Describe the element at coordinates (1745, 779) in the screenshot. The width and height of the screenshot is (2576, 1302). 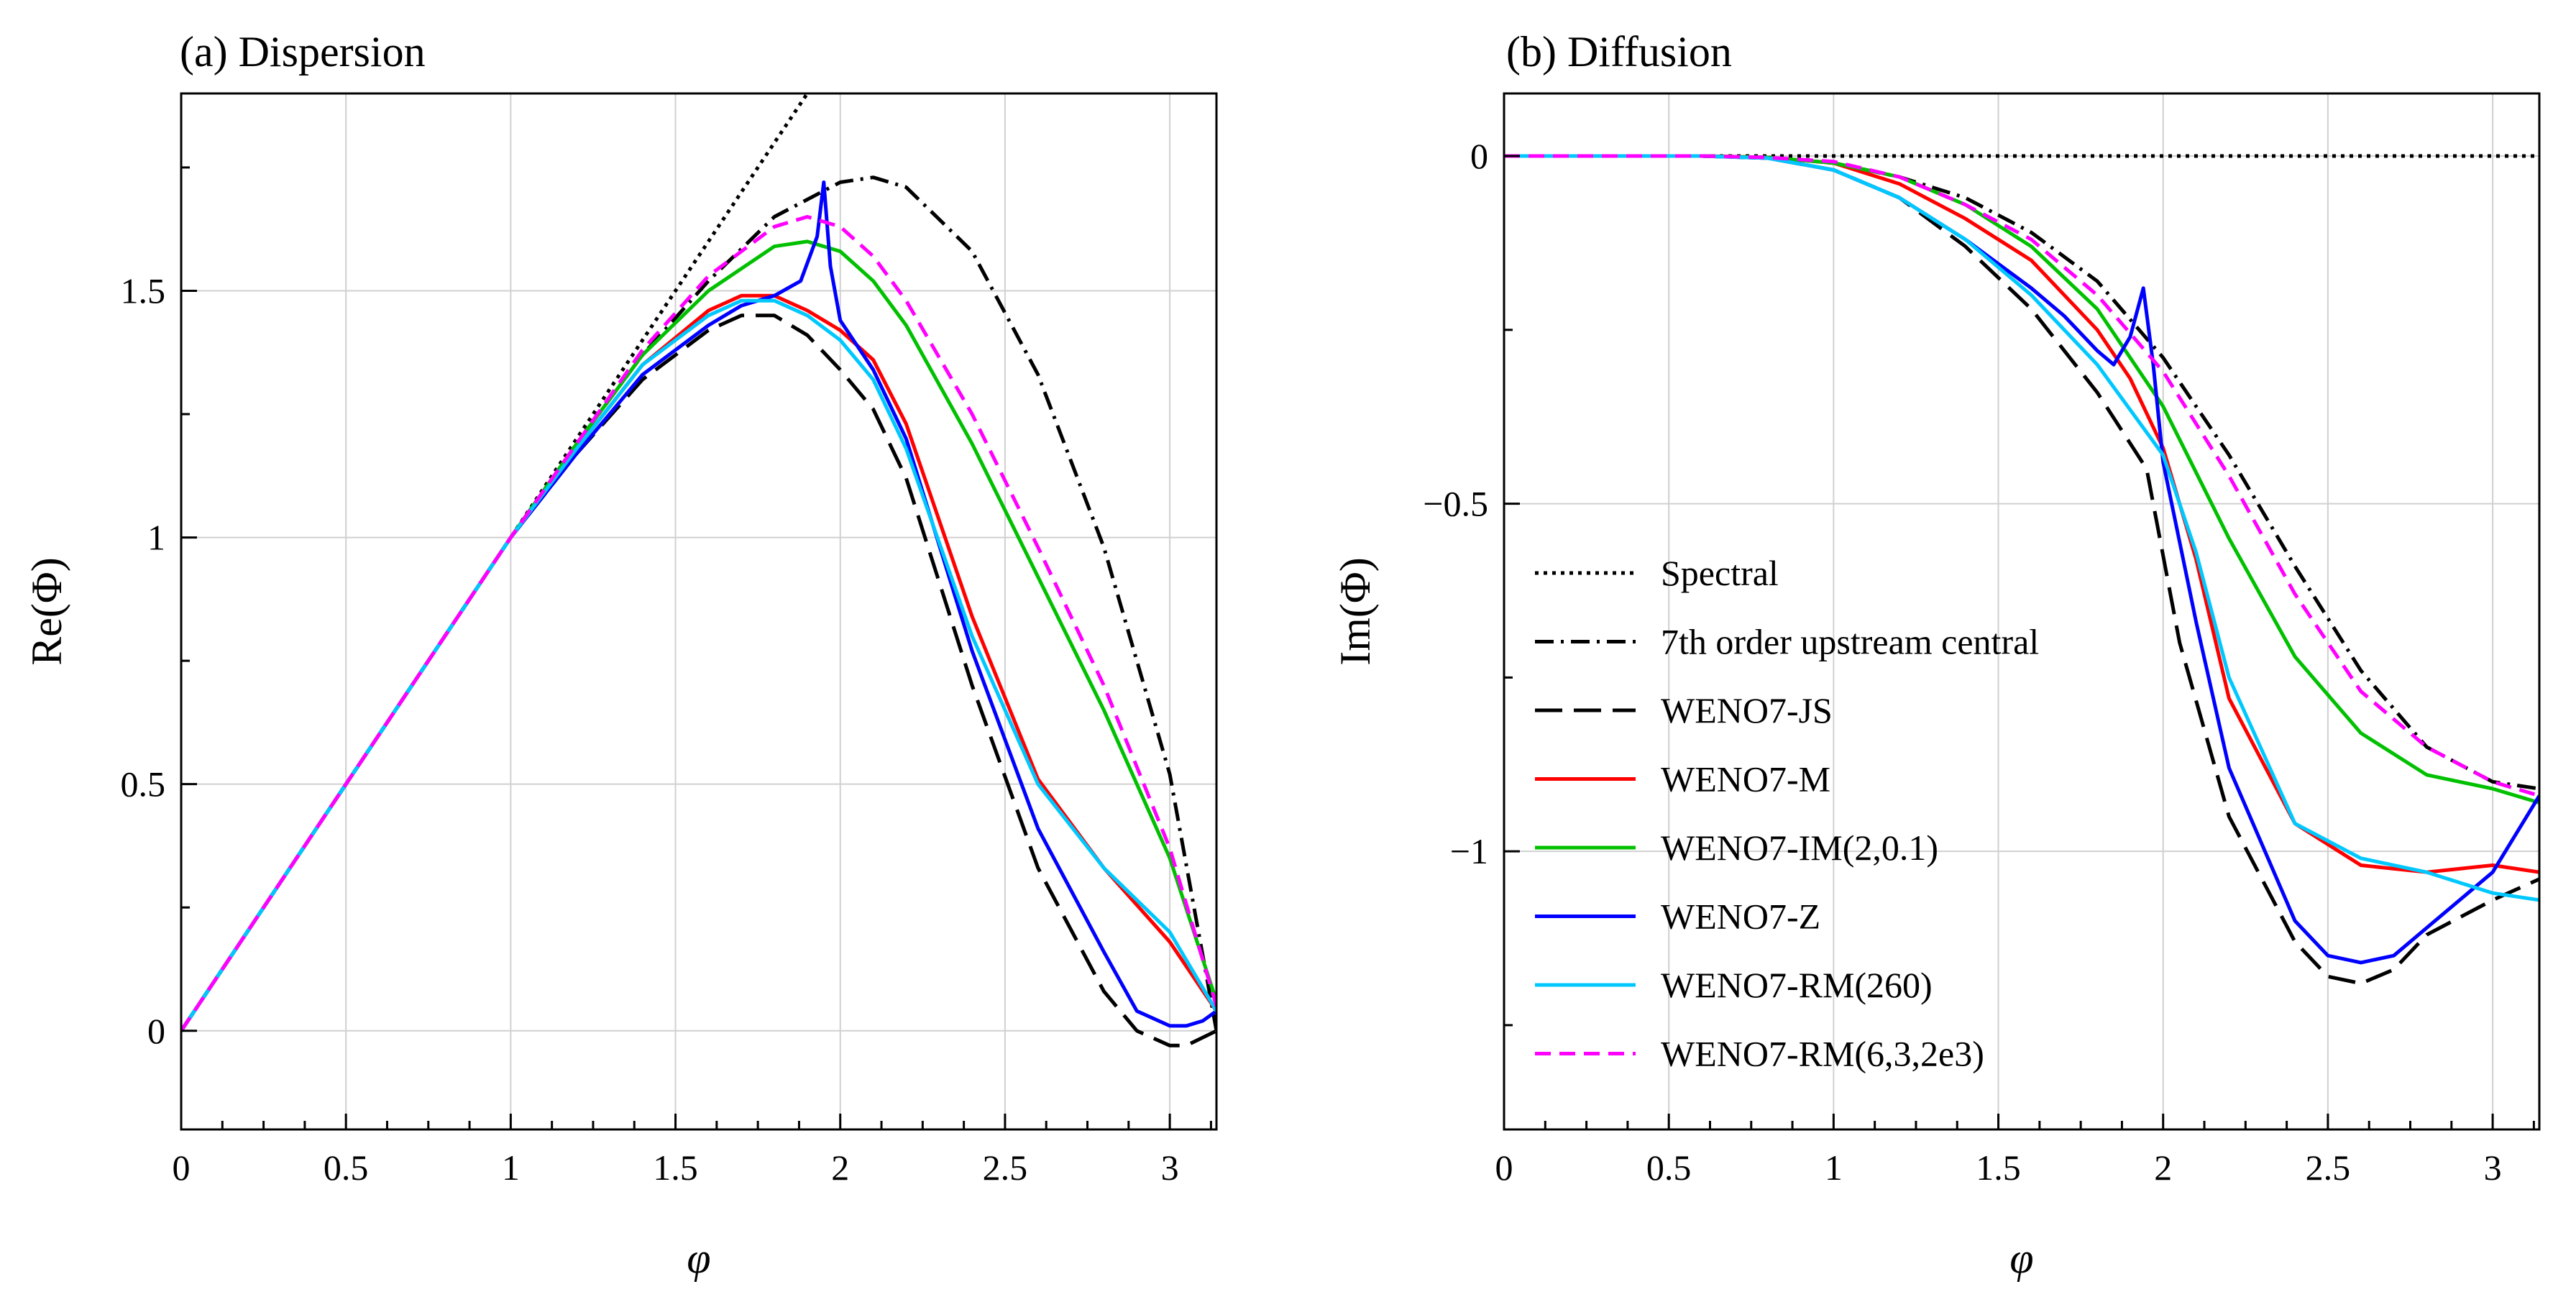
I see `legend-label: WENO7-M` at that location.